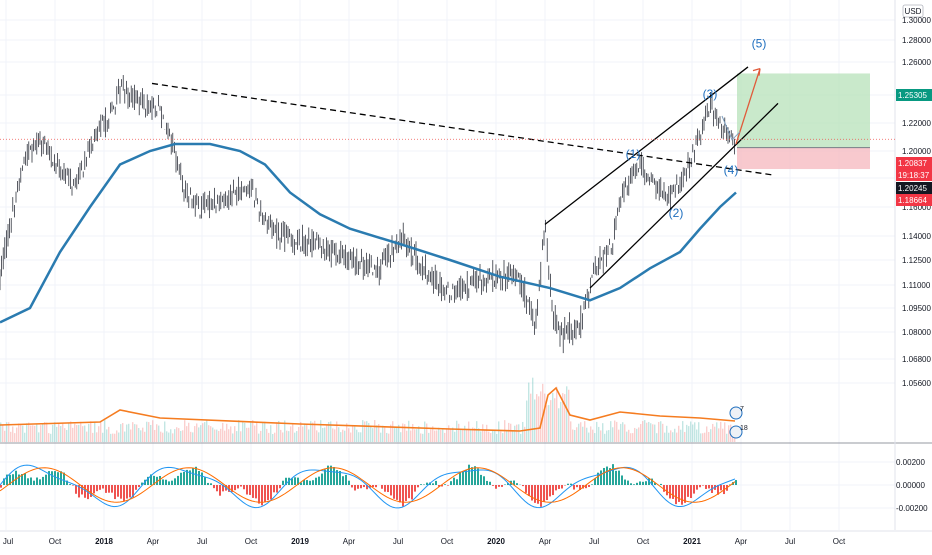  Describe the element at coordinates (916, 285) in the screenshot. I see `price-tick-label: 1.11000` at that location.